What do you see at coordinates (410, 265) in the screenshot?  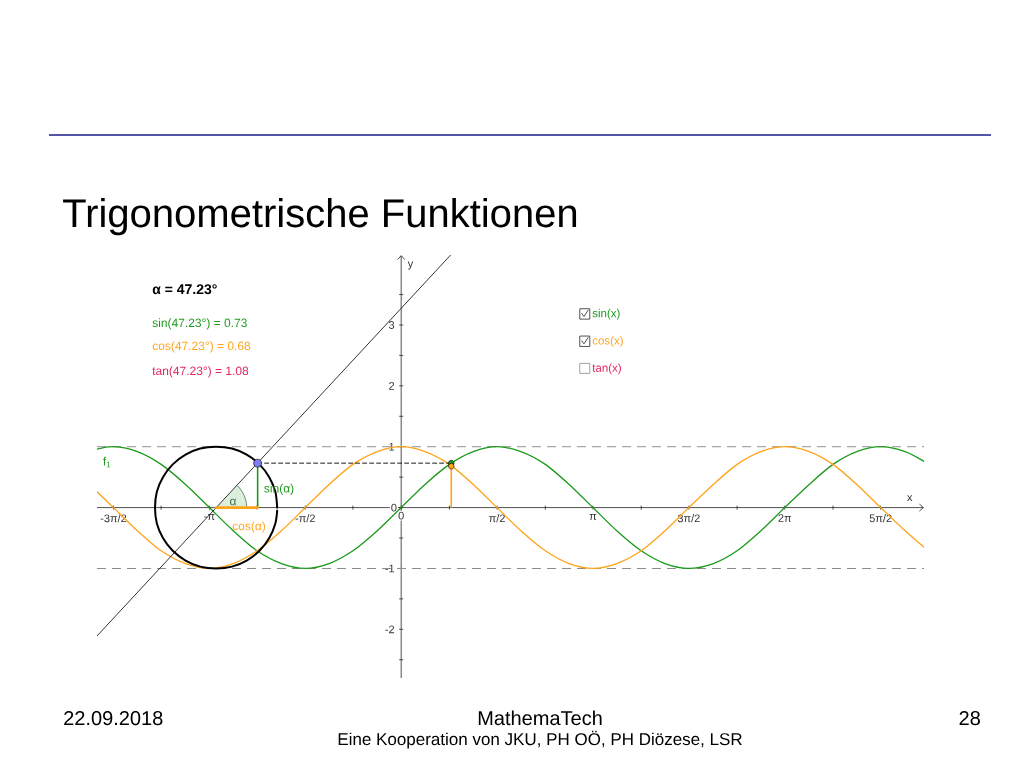 I see `y-axis-title: y` at bounding box center [410, 265].